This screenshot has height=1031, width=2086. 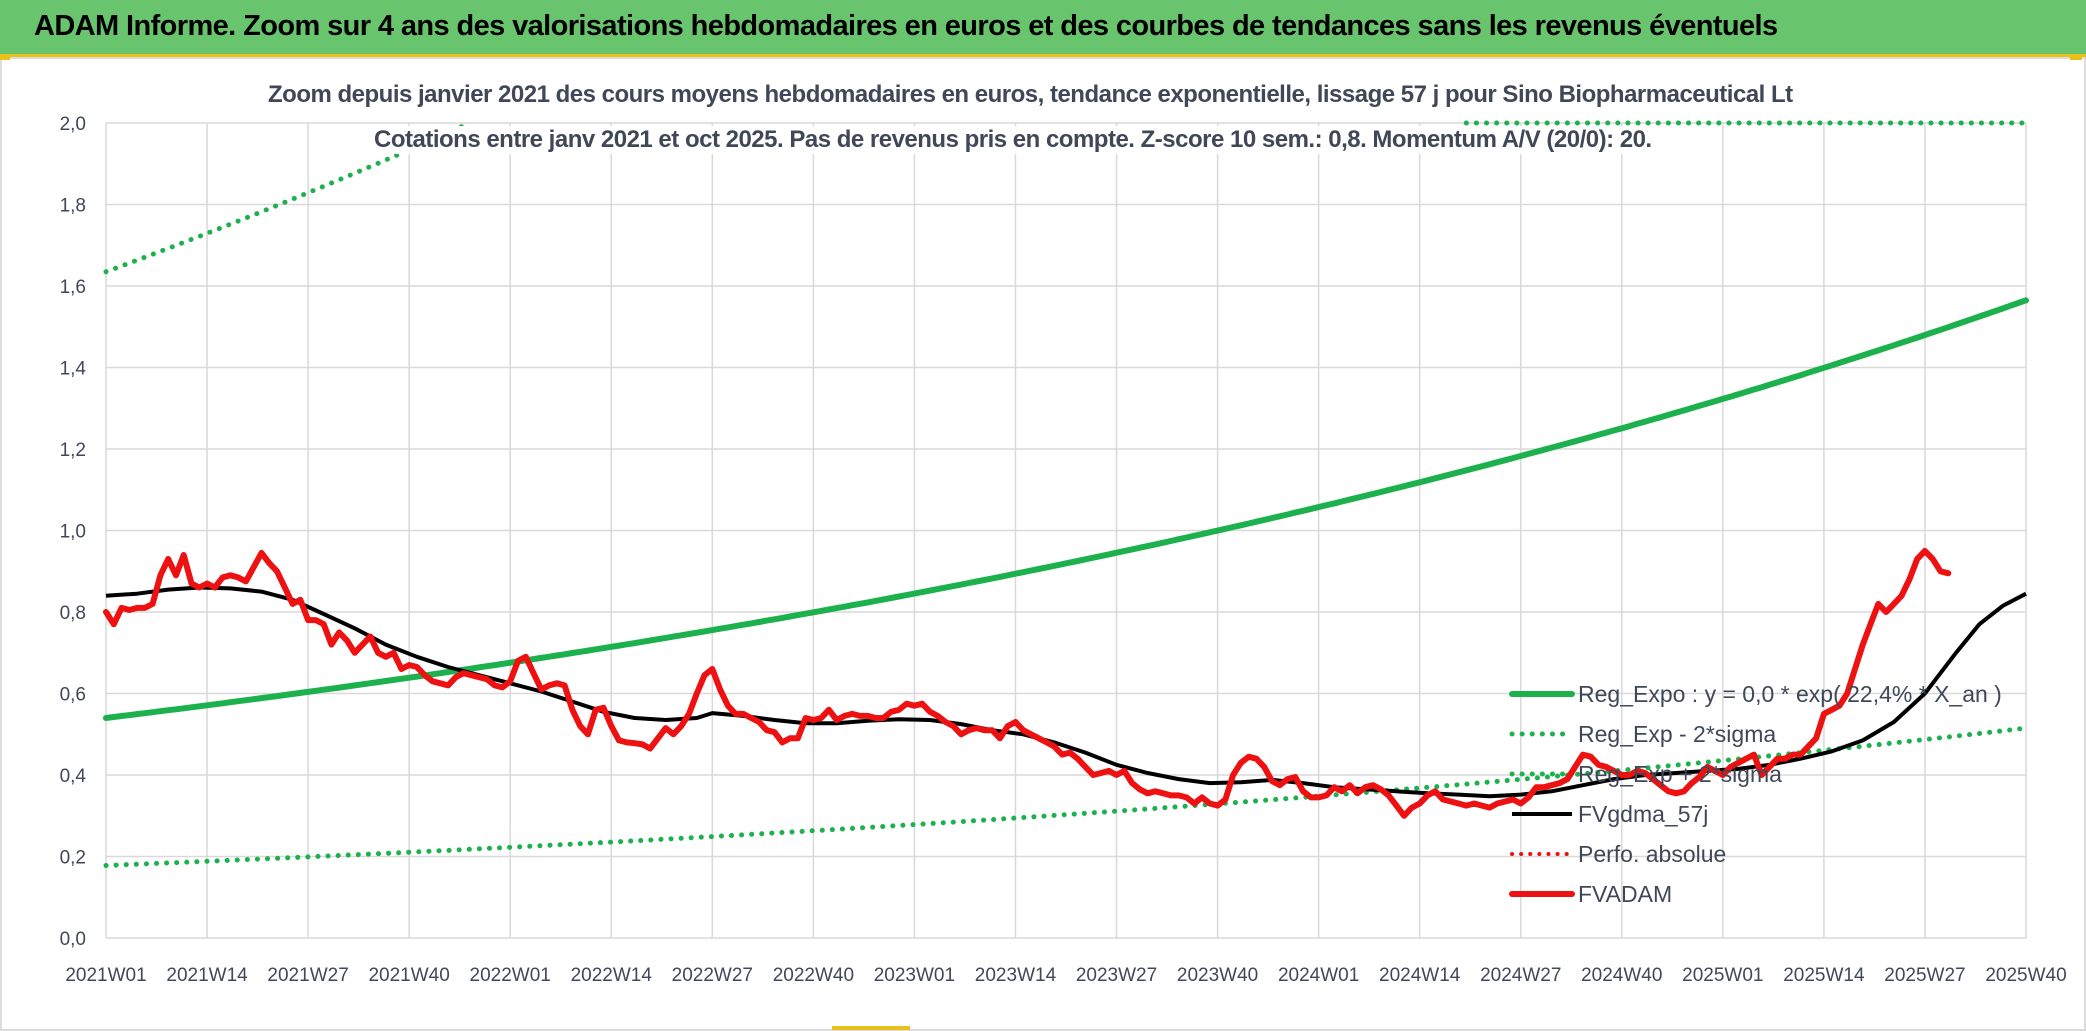 What do you see at coordinates (5, 58) in the screenshot?
I see `corner-accent-top-left` at bounding box center [5, 58].